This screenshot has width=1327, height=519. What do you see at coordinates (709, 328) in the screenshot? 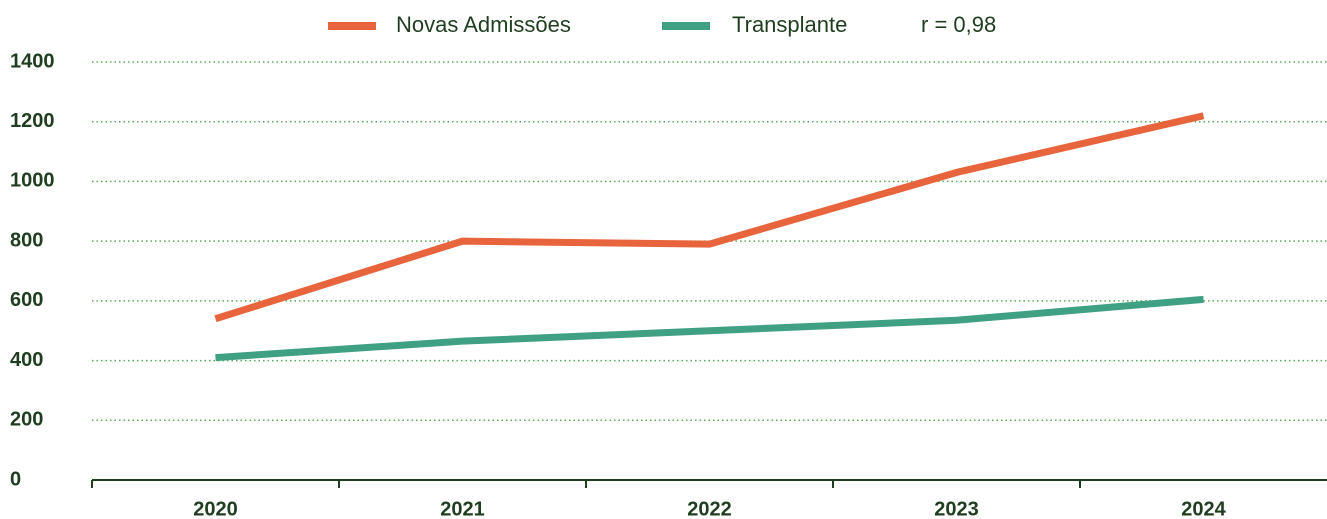
I see `line-series` at bounding box center [709, 328].